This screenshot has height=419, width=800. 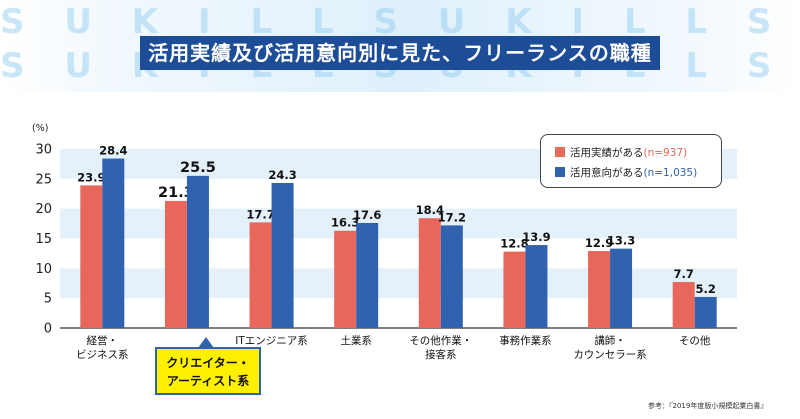 What do you see at coordinates (440, 340) in the screenshot?
I see `x-tick-label: その他作業・` at bounding box center [440, 340].